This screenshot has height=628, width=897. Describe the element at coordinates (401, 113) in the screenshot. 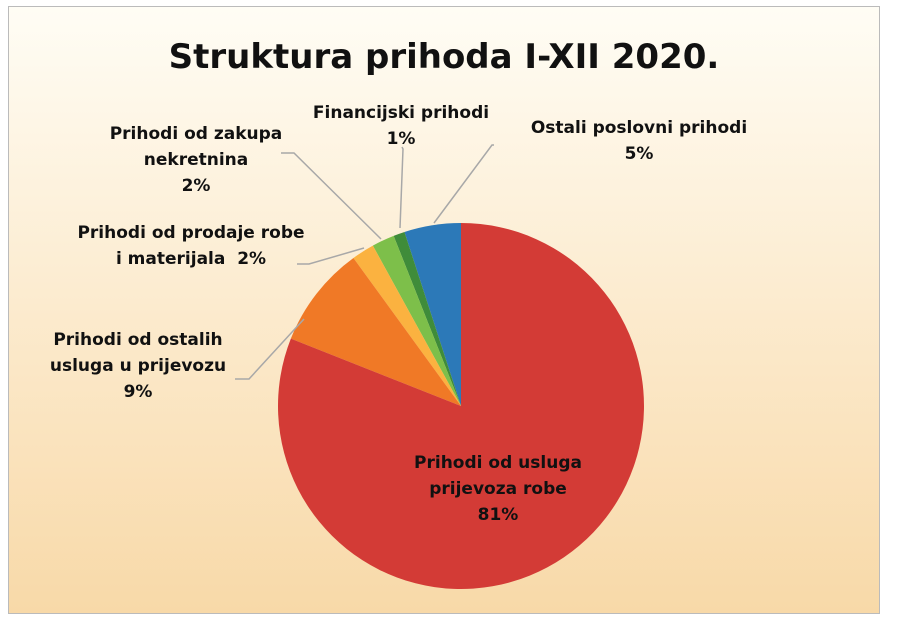

I see `slice-name: Financijski prihodi` at that location.